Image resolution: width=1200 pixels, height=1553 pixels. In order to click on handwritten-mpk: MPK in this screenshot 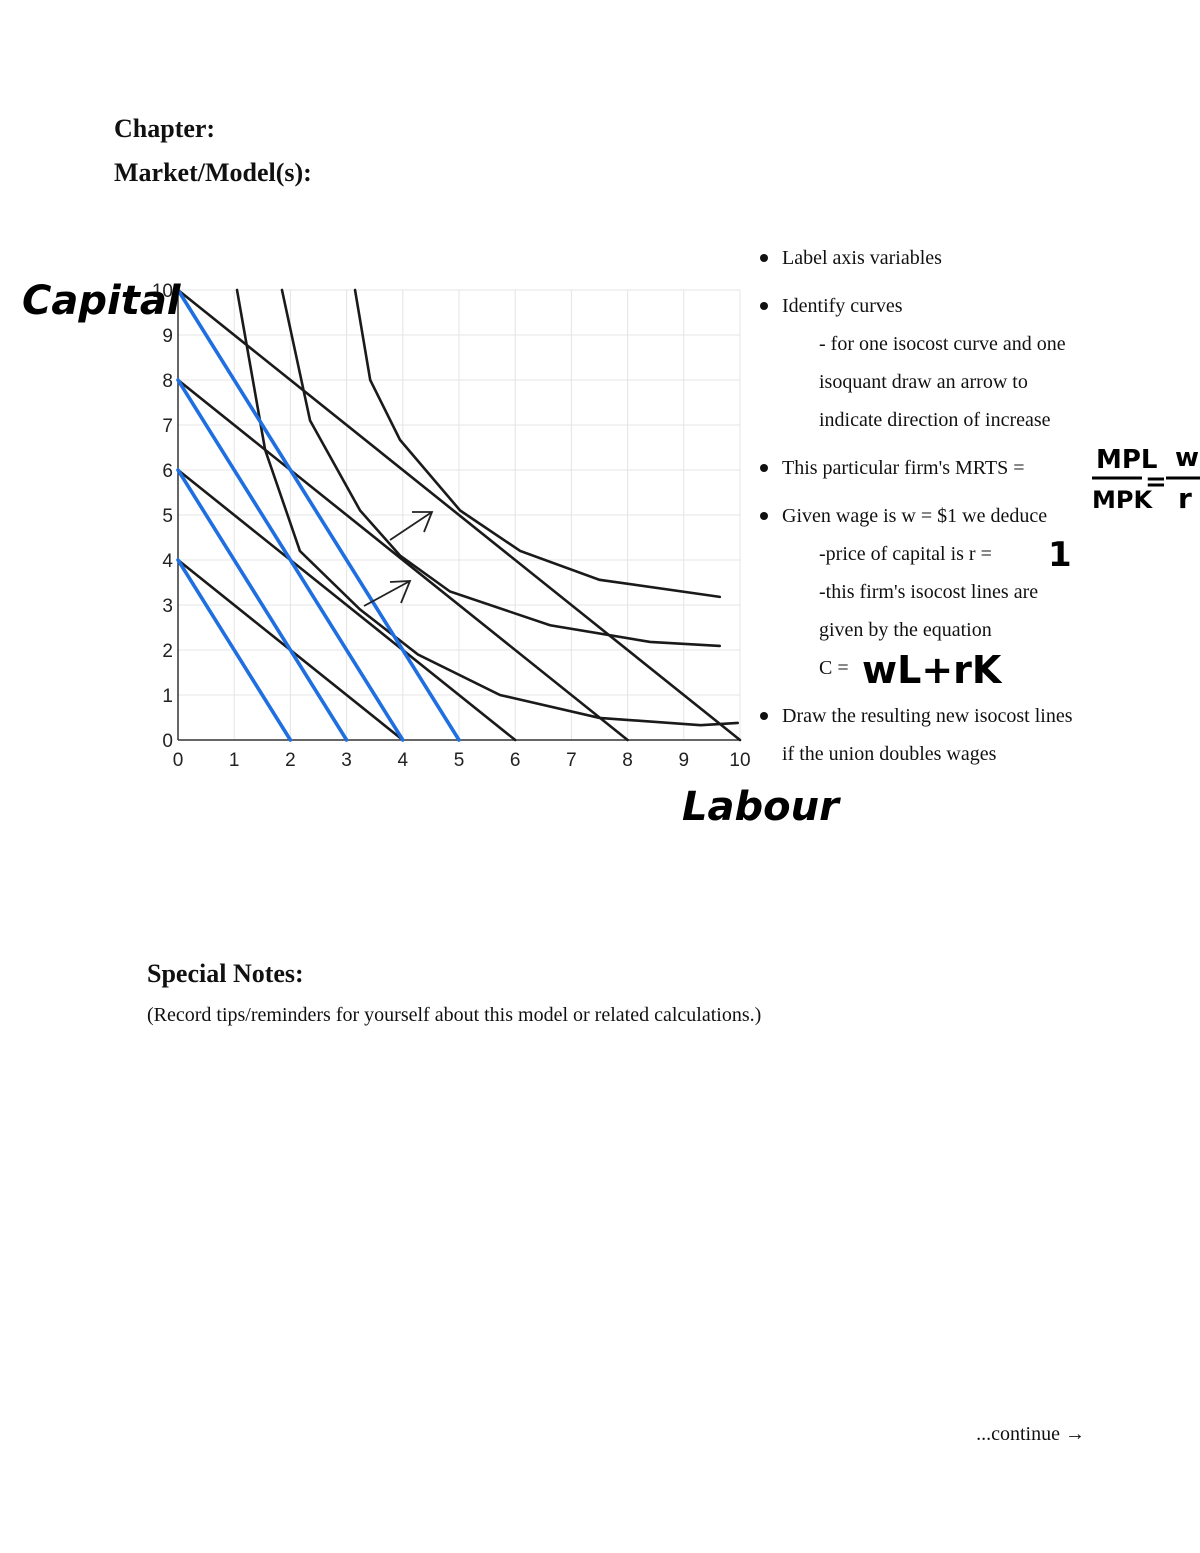, I will do `click(1122, 500)`.